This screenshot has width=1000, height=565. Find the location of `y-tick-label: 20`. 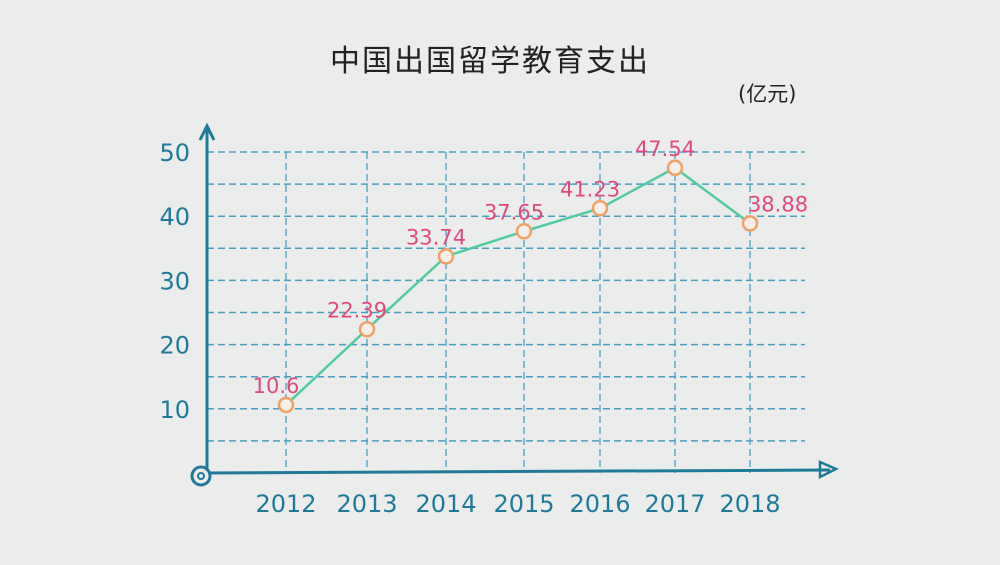

y-tick-label: 20 is located at coordinates (174, 346).